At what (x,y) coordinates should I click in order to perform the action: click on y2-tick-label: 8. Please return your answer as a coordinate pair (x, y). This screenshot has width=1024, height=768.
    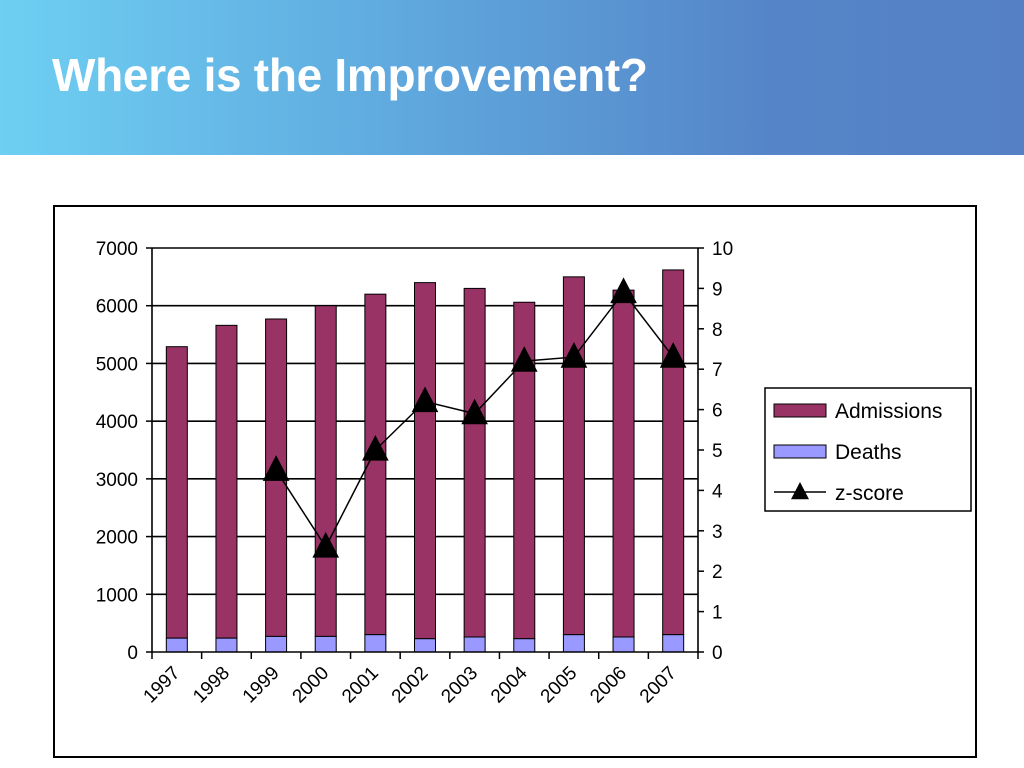
    Looking at the image, I should click on (717, 330).